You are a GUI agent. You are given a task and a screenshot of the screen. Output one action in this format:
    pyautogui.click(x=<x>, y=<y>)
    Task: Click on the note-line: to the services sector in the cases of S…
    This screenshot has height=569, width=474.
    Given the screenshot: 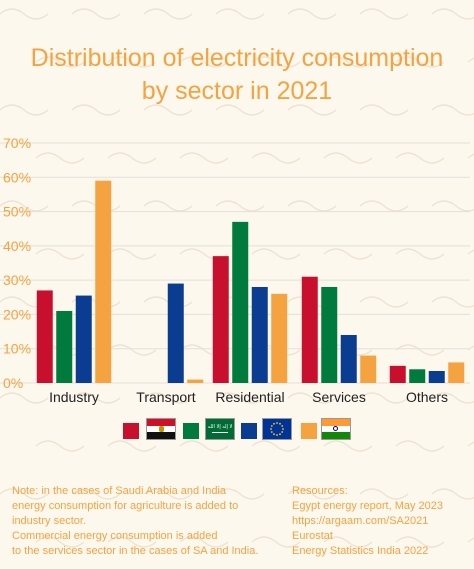 What is the action you would take?
    pyautogui.click(x=135, y=551)
    